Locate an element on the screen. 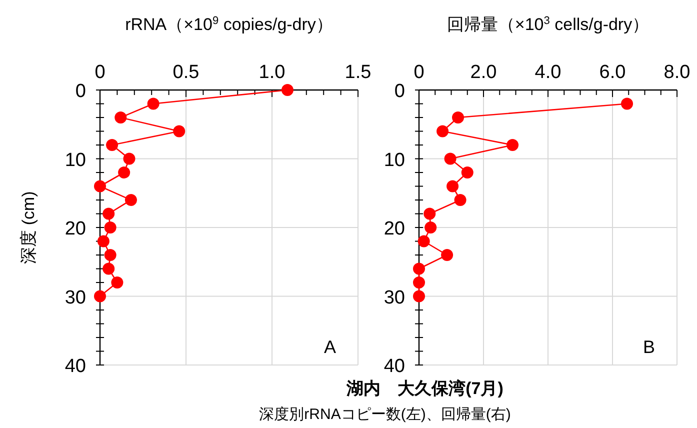 This screenshot has width=697, height=428. x-tick-label: 8.0 is located at coordinates (677, 72).